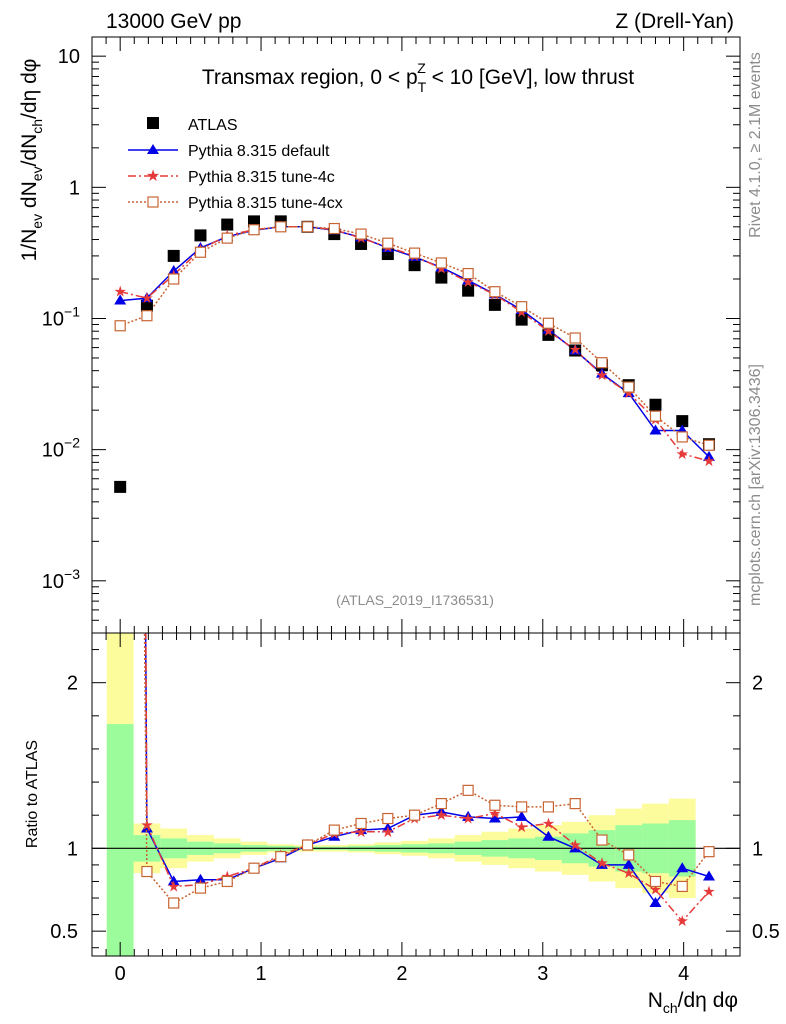 The width and height of the screenshot is (786, 1024). I want to click on ylabel-a: 1/N, so click(29, 245).